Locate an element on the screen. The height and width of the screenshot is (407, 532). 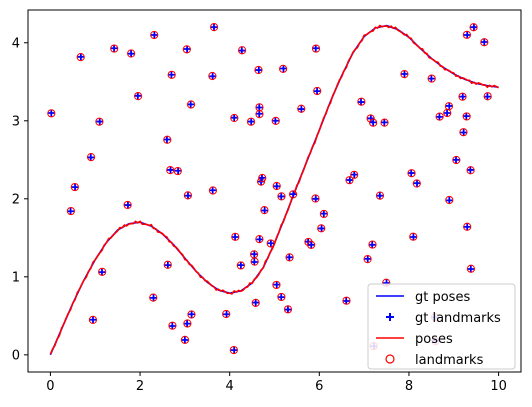
y-tick-label: 3 is located at coordinates (16, 121).